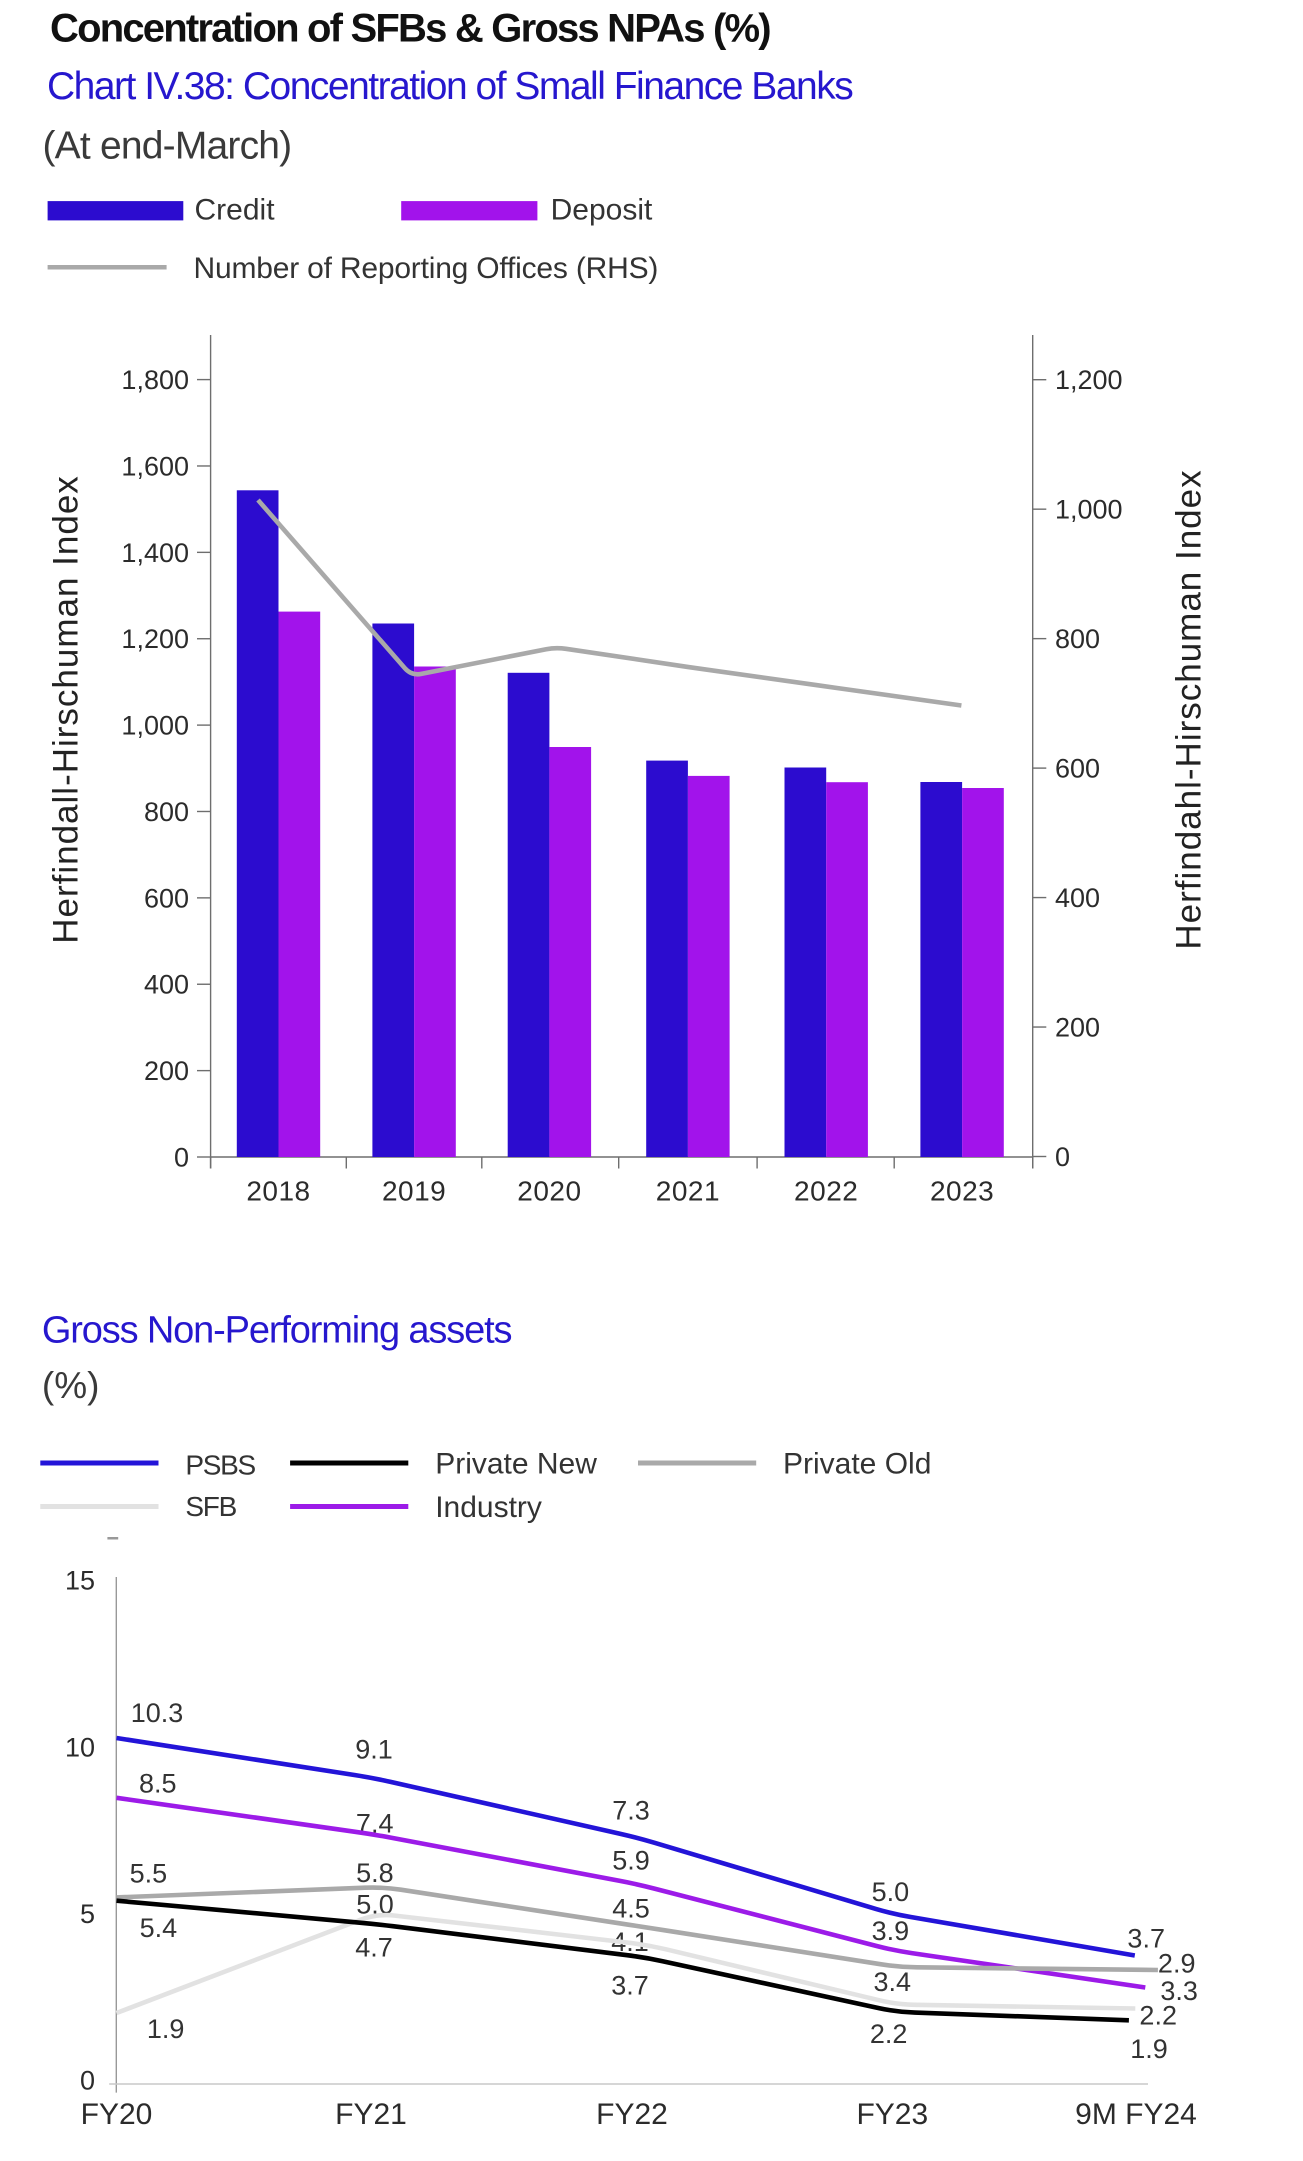  What do you see at coordinates (155, 553) in the screenshot?
I see `svg-text: 1,400` at bounding box center [155, 553].